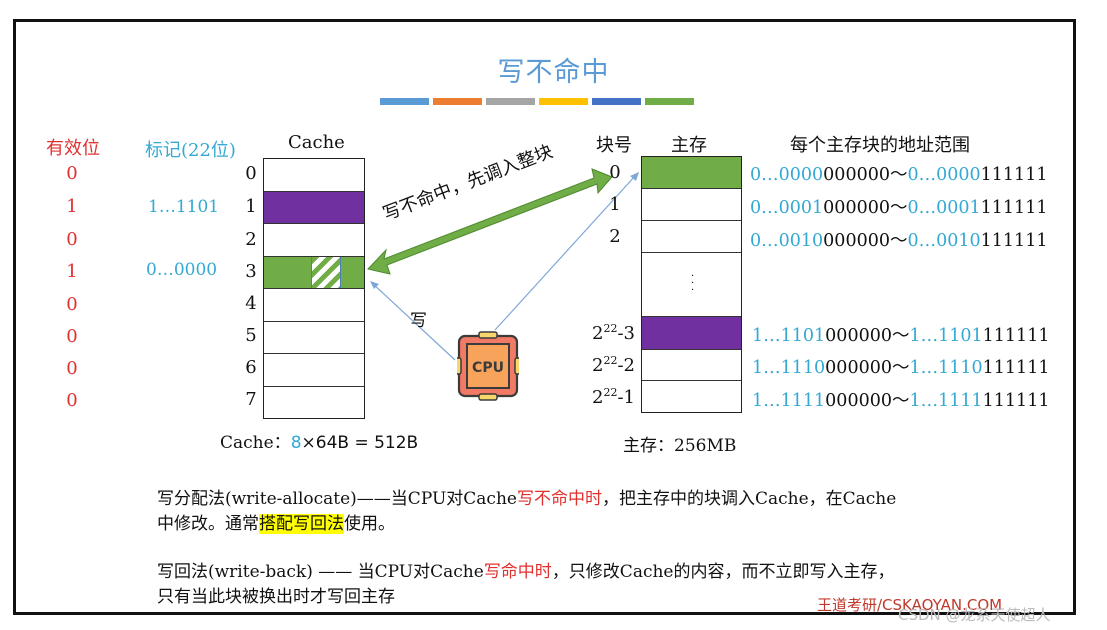  Describe the element at coordinates (910, 605) in the screenshot. I see `brand-footer: 王道考研/CSKAOYAN.COM` at that location.